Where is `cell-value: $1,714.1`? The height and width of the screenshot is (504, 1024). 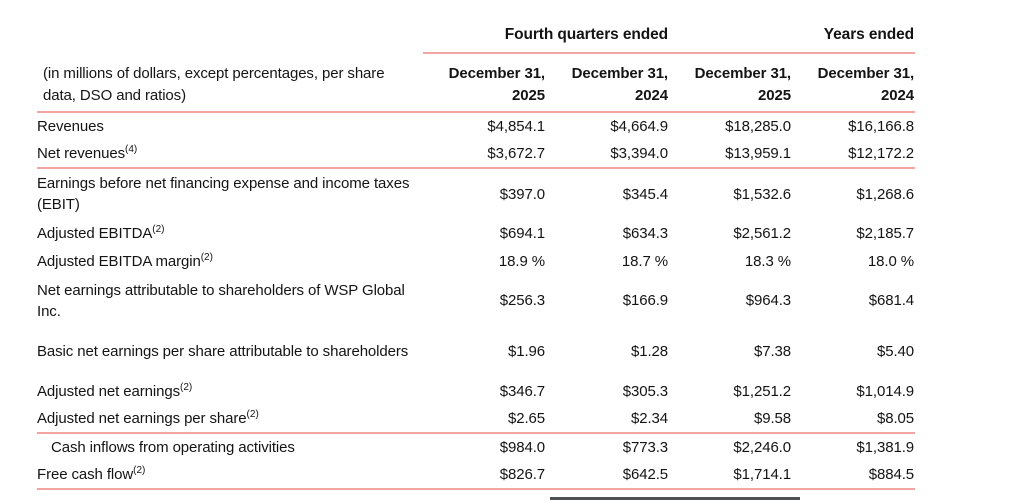
cell-value: $1,714.1 is located at coordinates (730, 475).